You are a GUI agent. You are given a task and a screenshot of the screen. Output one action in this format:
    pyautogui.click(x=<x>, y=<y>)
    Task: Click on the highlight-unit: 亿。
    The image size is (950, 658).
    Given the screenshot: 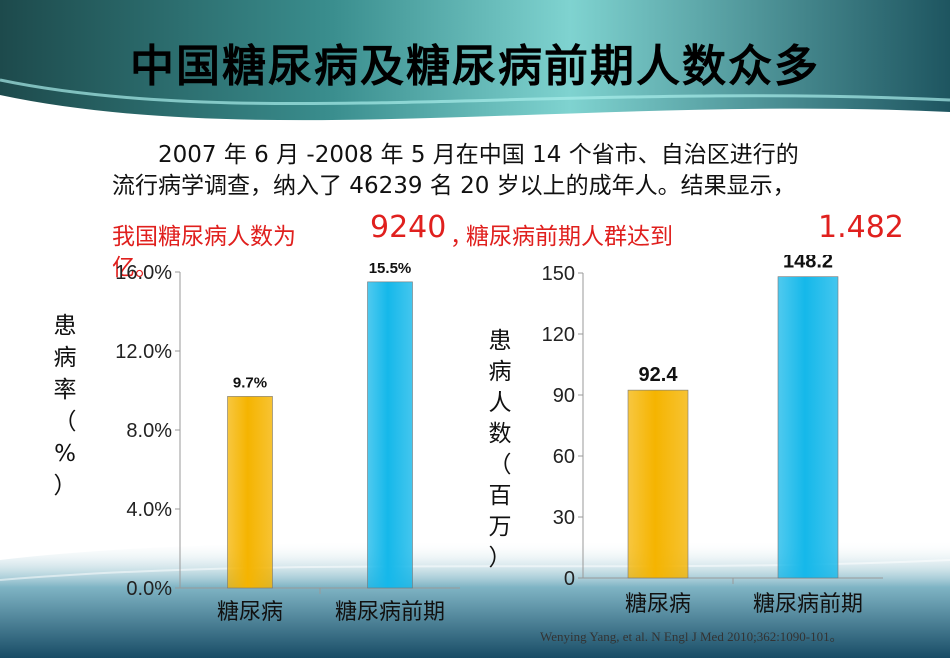 What is the action you would take?
    pyautogui.click(x=135, y=268)
    